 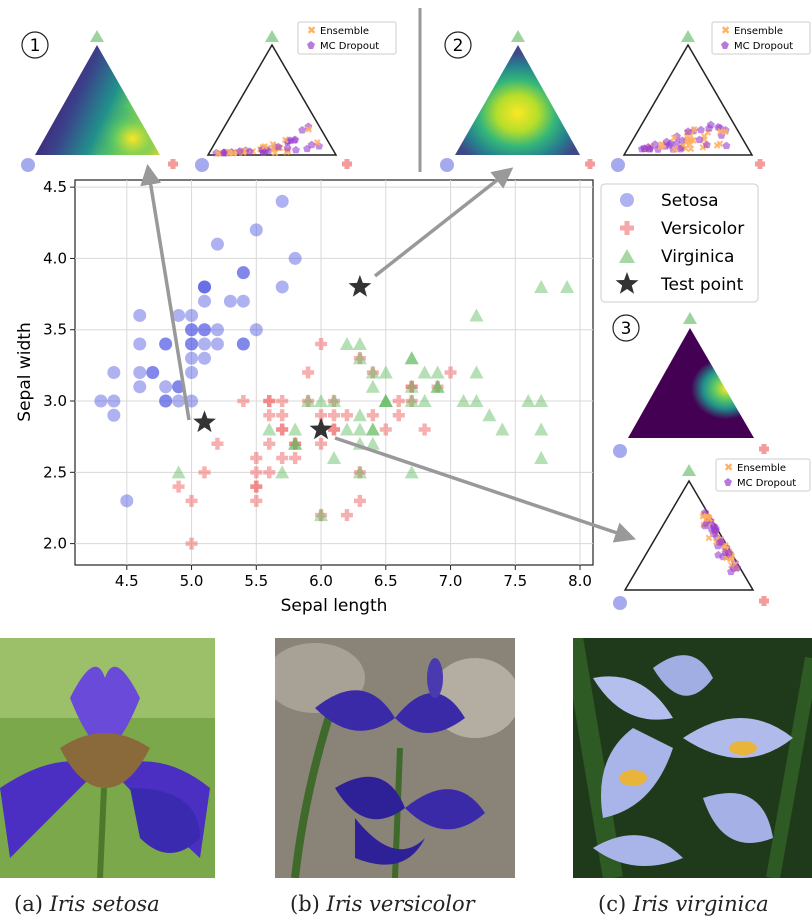 I want to click on versicolor-corner-icon, so click(x=347, y=164).